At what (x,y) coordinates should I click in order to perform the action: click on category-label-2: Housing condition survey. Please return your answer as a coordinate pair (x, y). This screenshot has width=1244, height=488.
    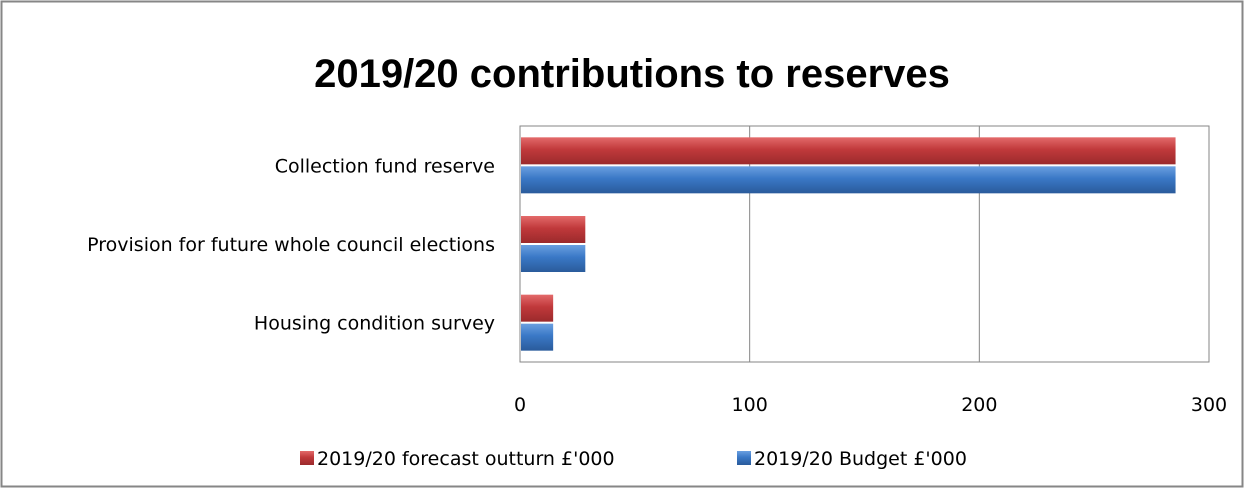
    Looking at the image, I should click on (374, 324).